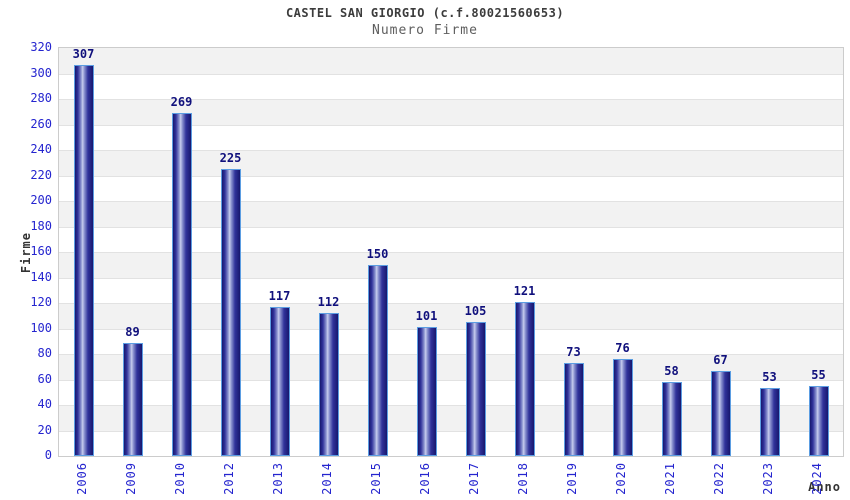  I want to click on x-tick-label: 2017, so click(473, 478).